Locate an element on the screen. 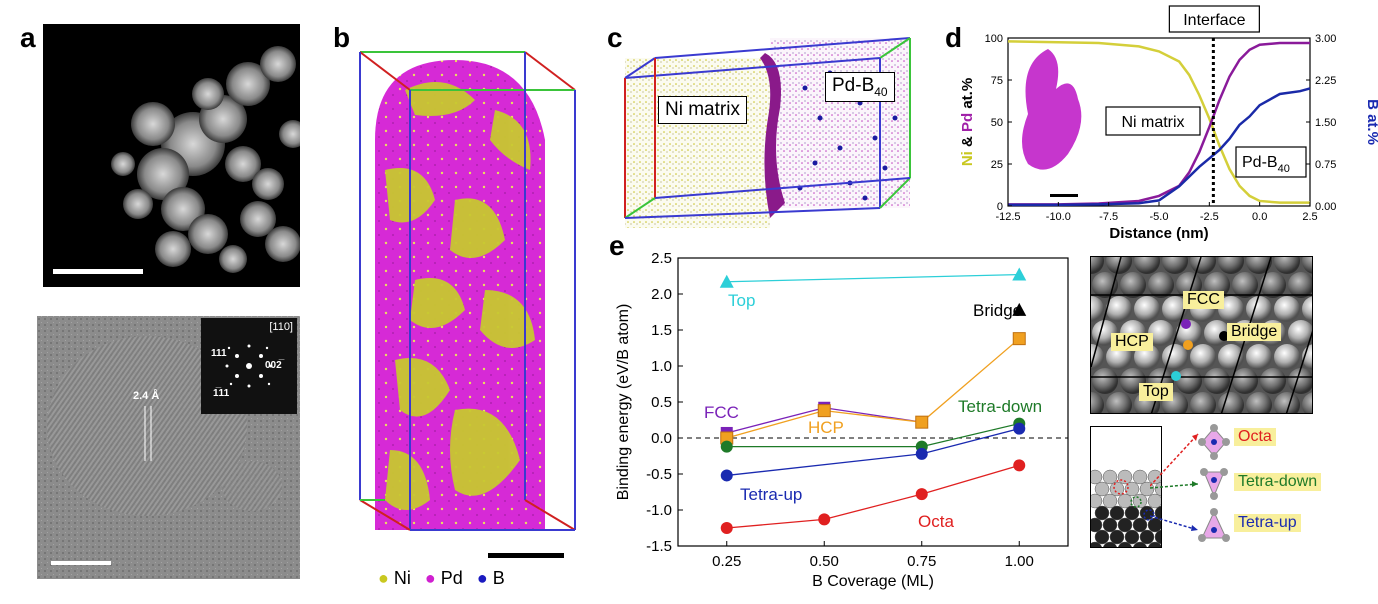  y2-axis-title: B at.% is located at coordinates (1371, 122).